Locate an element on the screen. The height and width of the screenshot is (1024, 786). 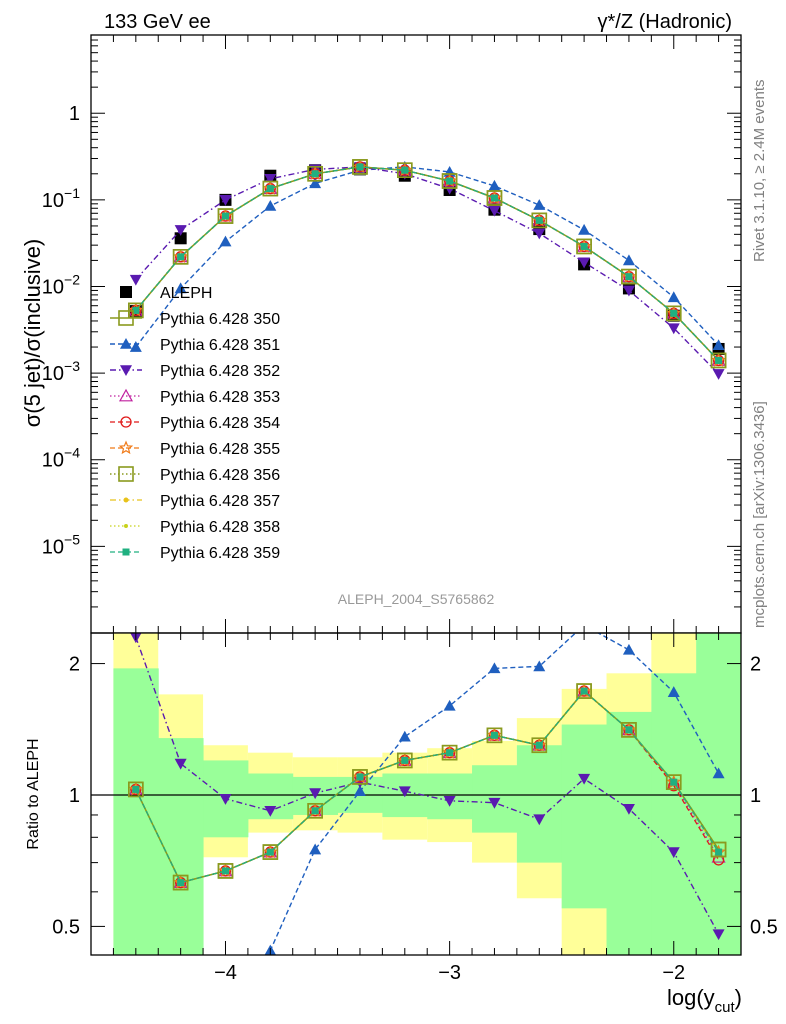
y-tick-label: 10⁻⁴ is located at coordinates (61, 458).